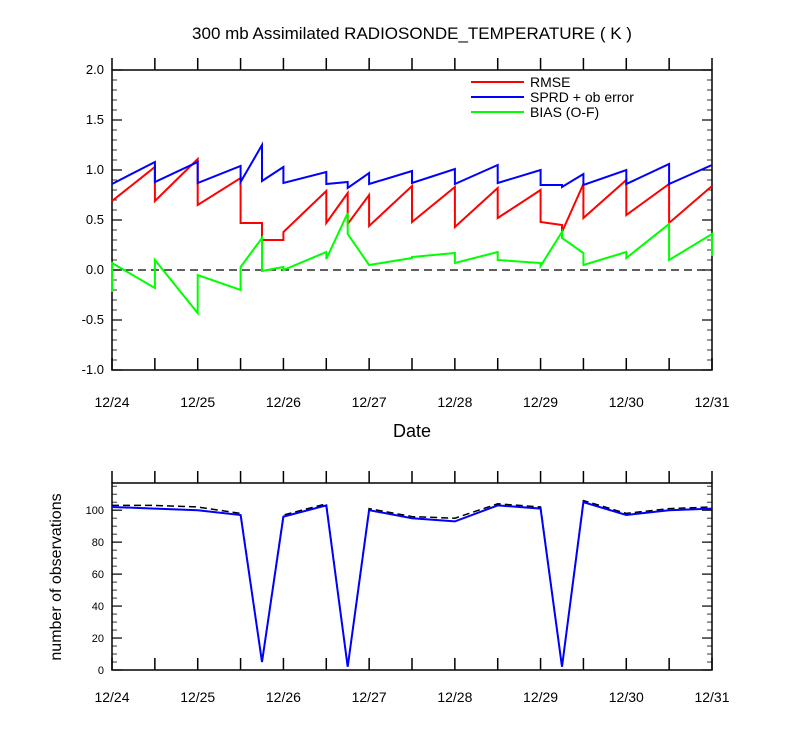 The image size is (800, 755). I want to click on y-tick-label: -1.0, so click(93, 369).